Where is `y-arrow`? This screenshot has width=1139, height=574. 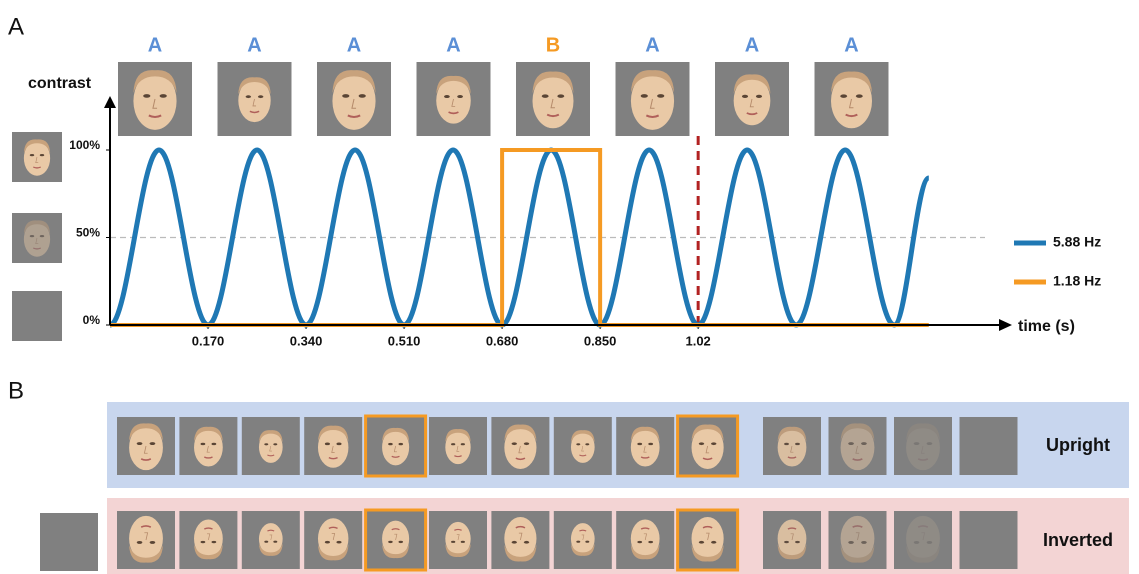
y-arrow is located at coordinates (110, 102).